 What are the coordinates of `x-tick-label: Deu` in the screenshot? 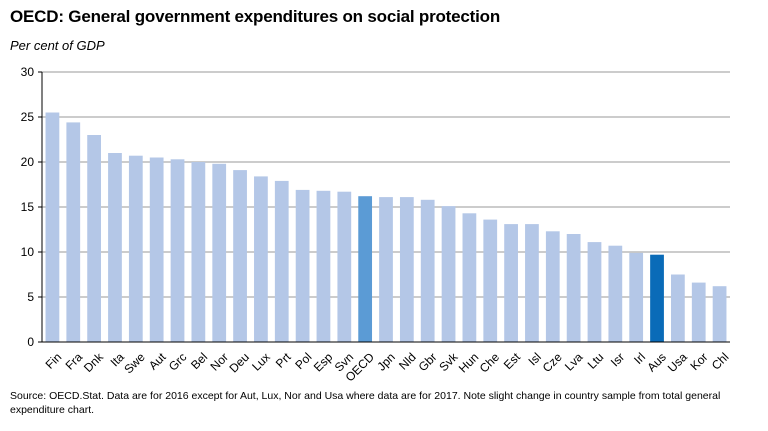 It's located at (239, 362).